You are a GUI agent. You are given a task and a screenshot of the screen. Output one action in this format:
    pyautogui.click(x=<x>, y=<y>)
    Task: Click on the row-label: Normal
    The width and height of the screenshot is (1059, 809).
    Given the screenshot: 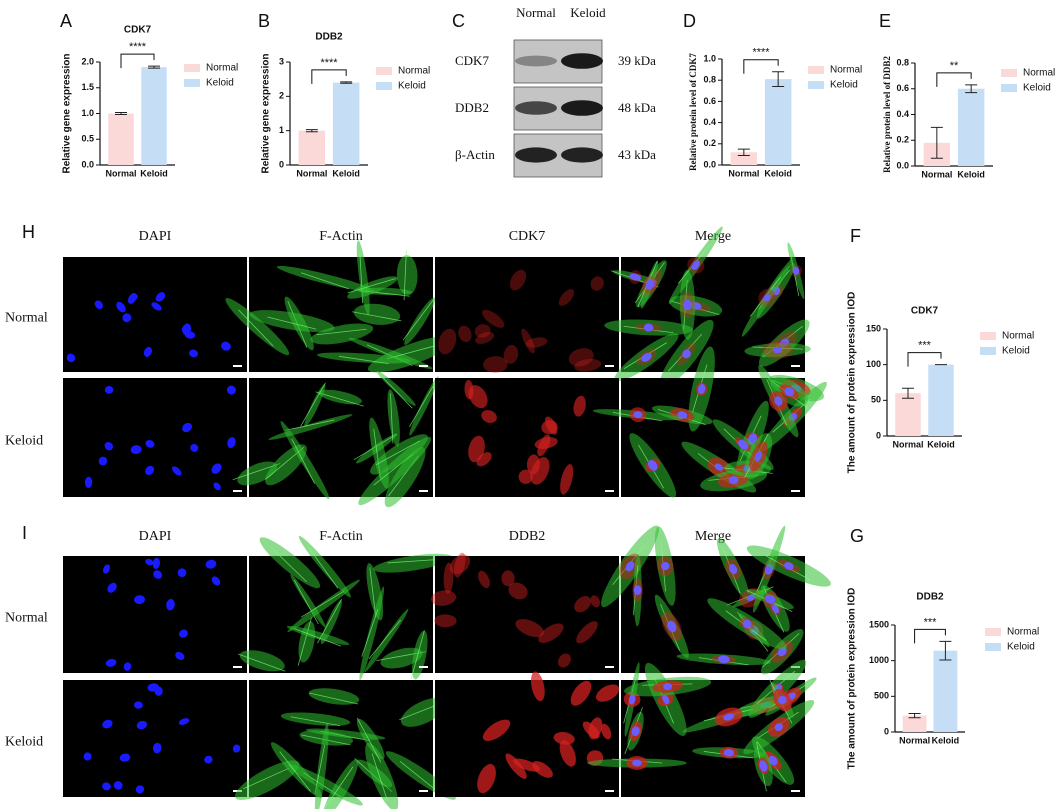 What is the action you would take?
    pyautogui.click(x=26, y=318)
    